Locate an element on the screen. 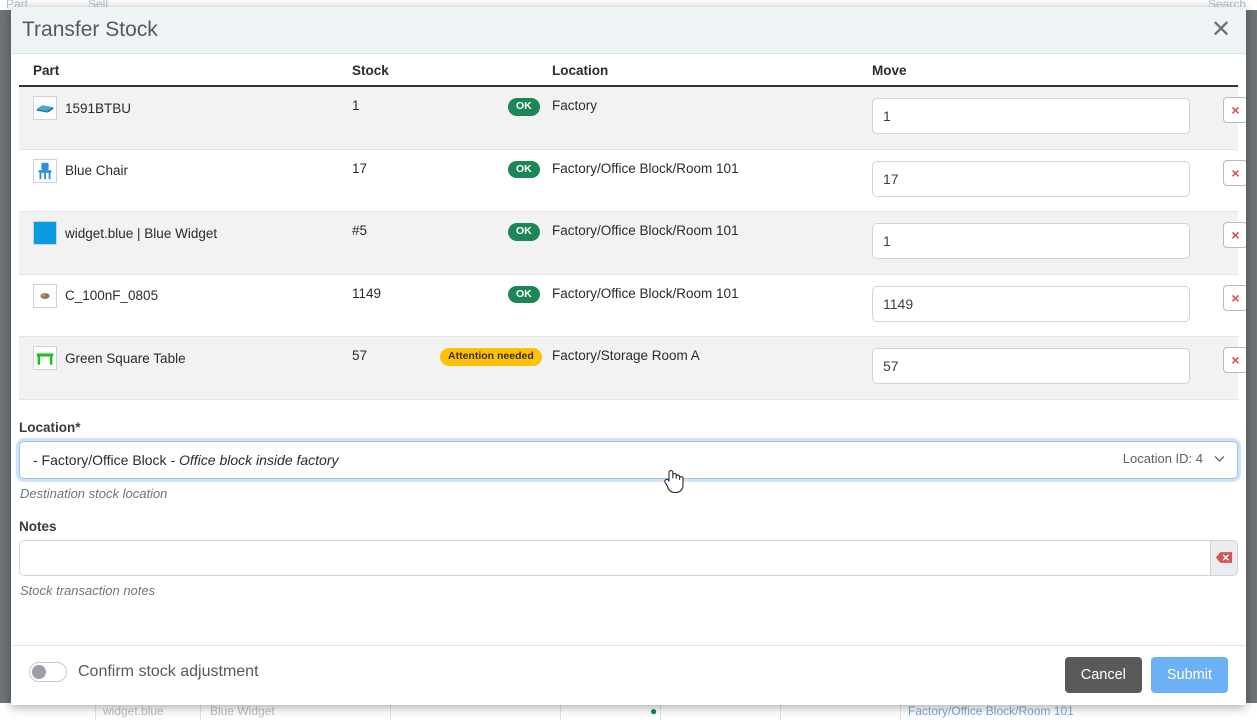 Image resolution: width=1257 pixels, height=720 pixels. background-ok-badge-ghost: ● is located at coordinates (654, 711).